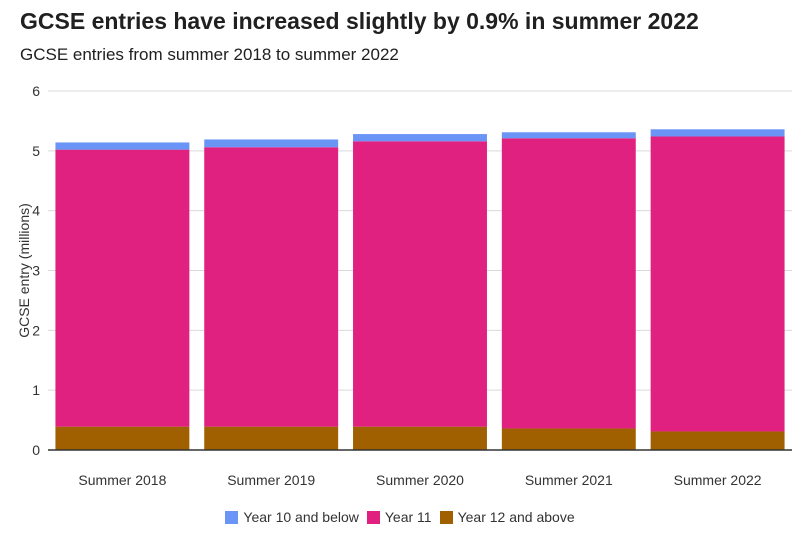 This screenshot has width=800, height=550. I want to click on y-tick-label: 2, so click(36, 330).